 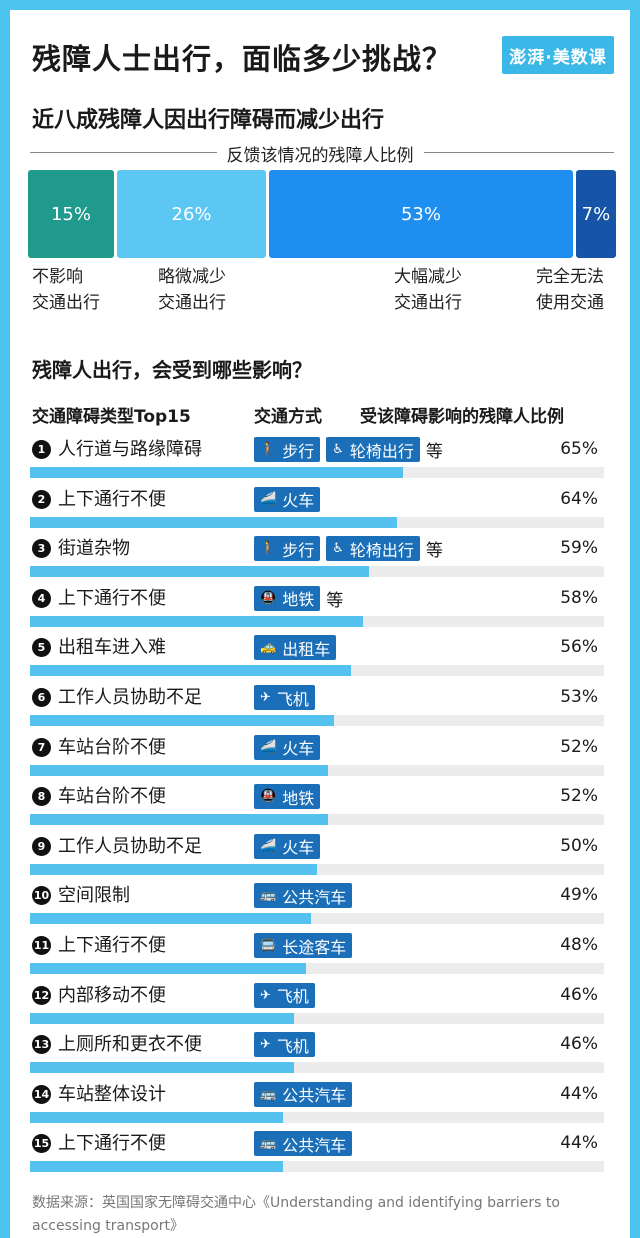 I want to click on transport-mode-label: 公共汽车, so click(x=314, y=897).